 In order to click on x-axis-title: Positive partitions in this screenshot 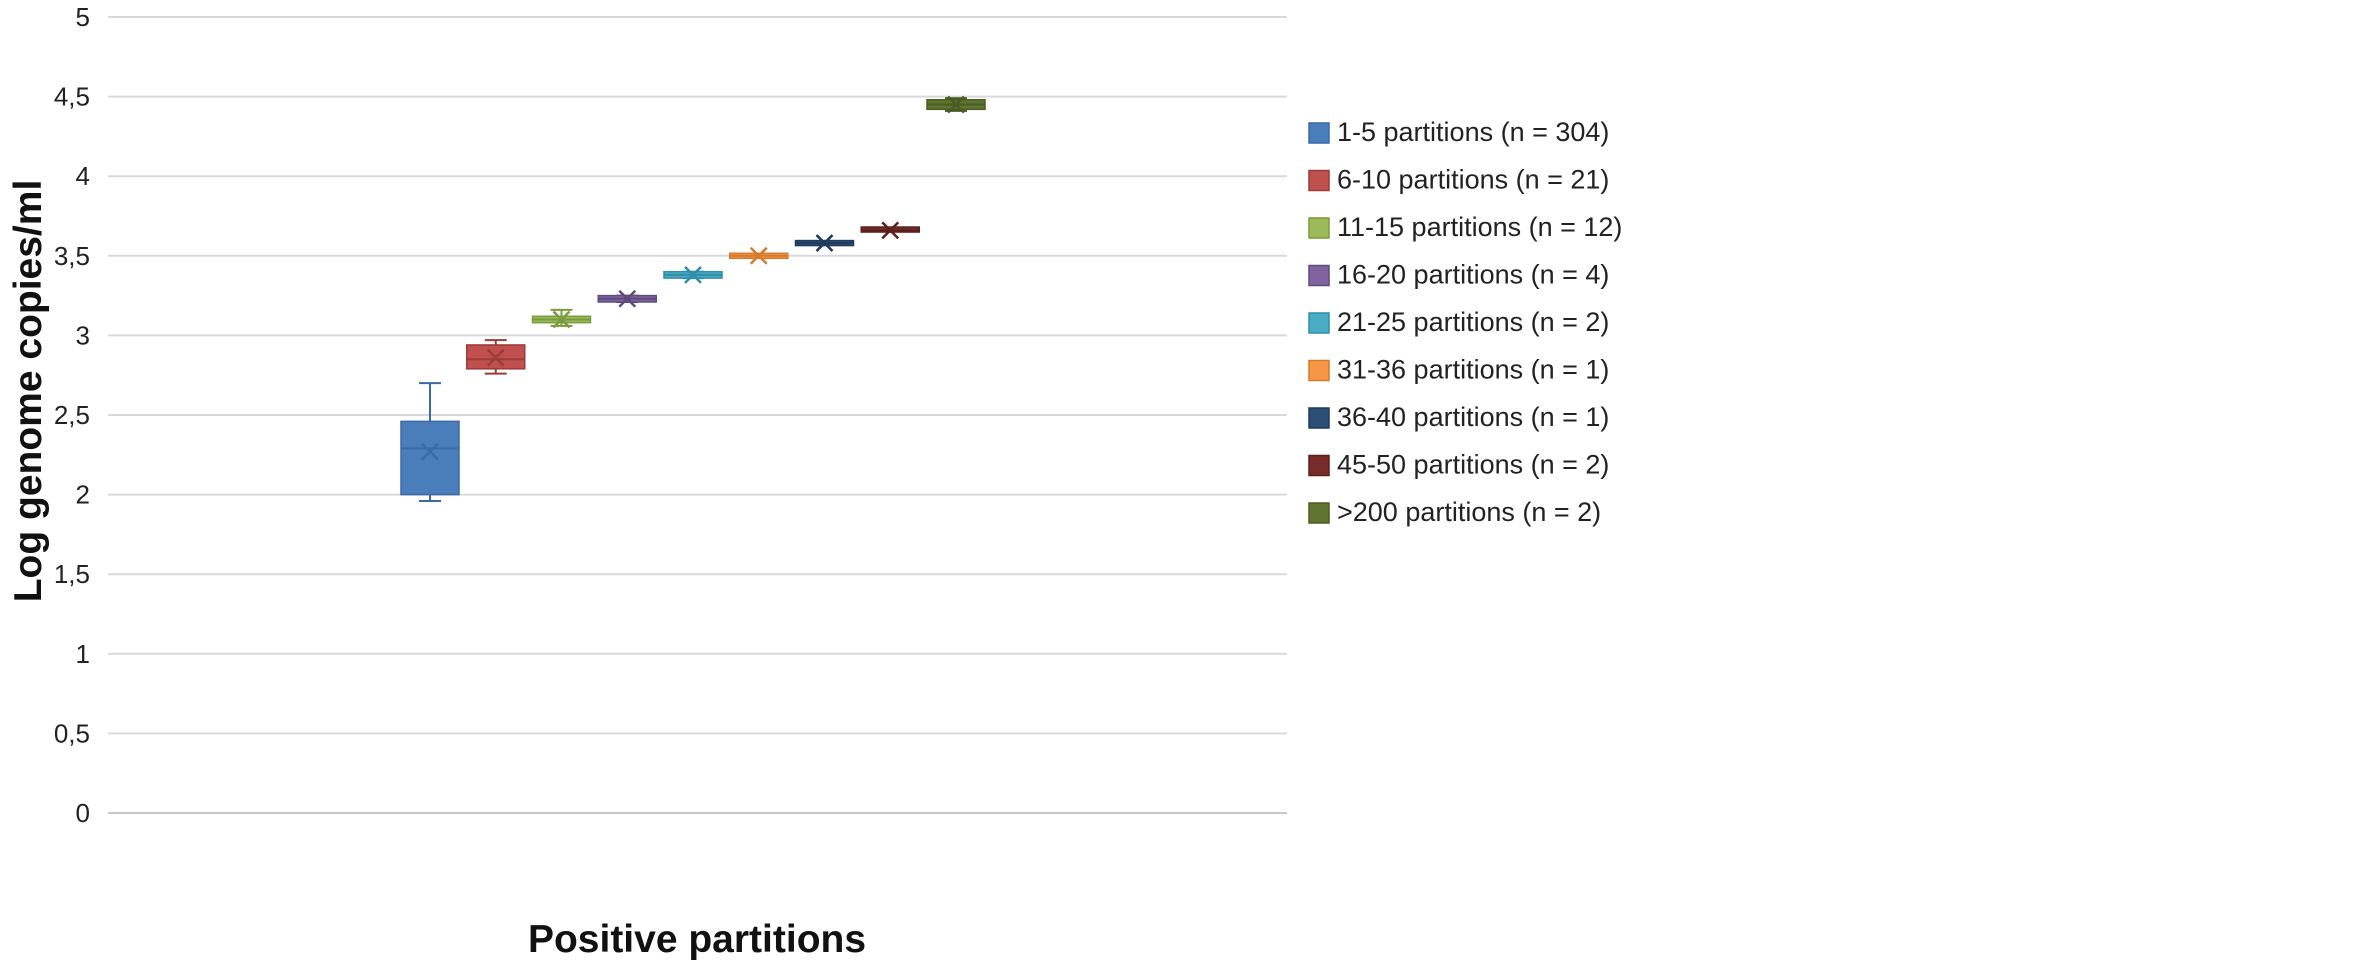, I will do `click(697, 939)`.